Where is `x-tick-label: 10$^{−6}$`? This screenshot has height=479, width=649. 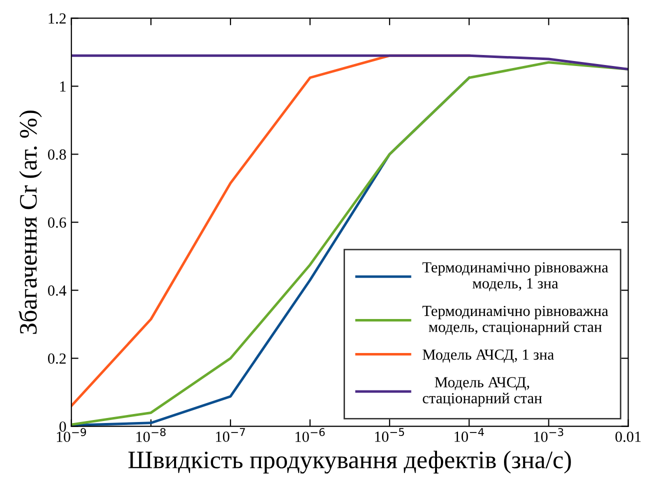
x-tick-label: 10$^{−6}$ is located at coordinates (310, 435).